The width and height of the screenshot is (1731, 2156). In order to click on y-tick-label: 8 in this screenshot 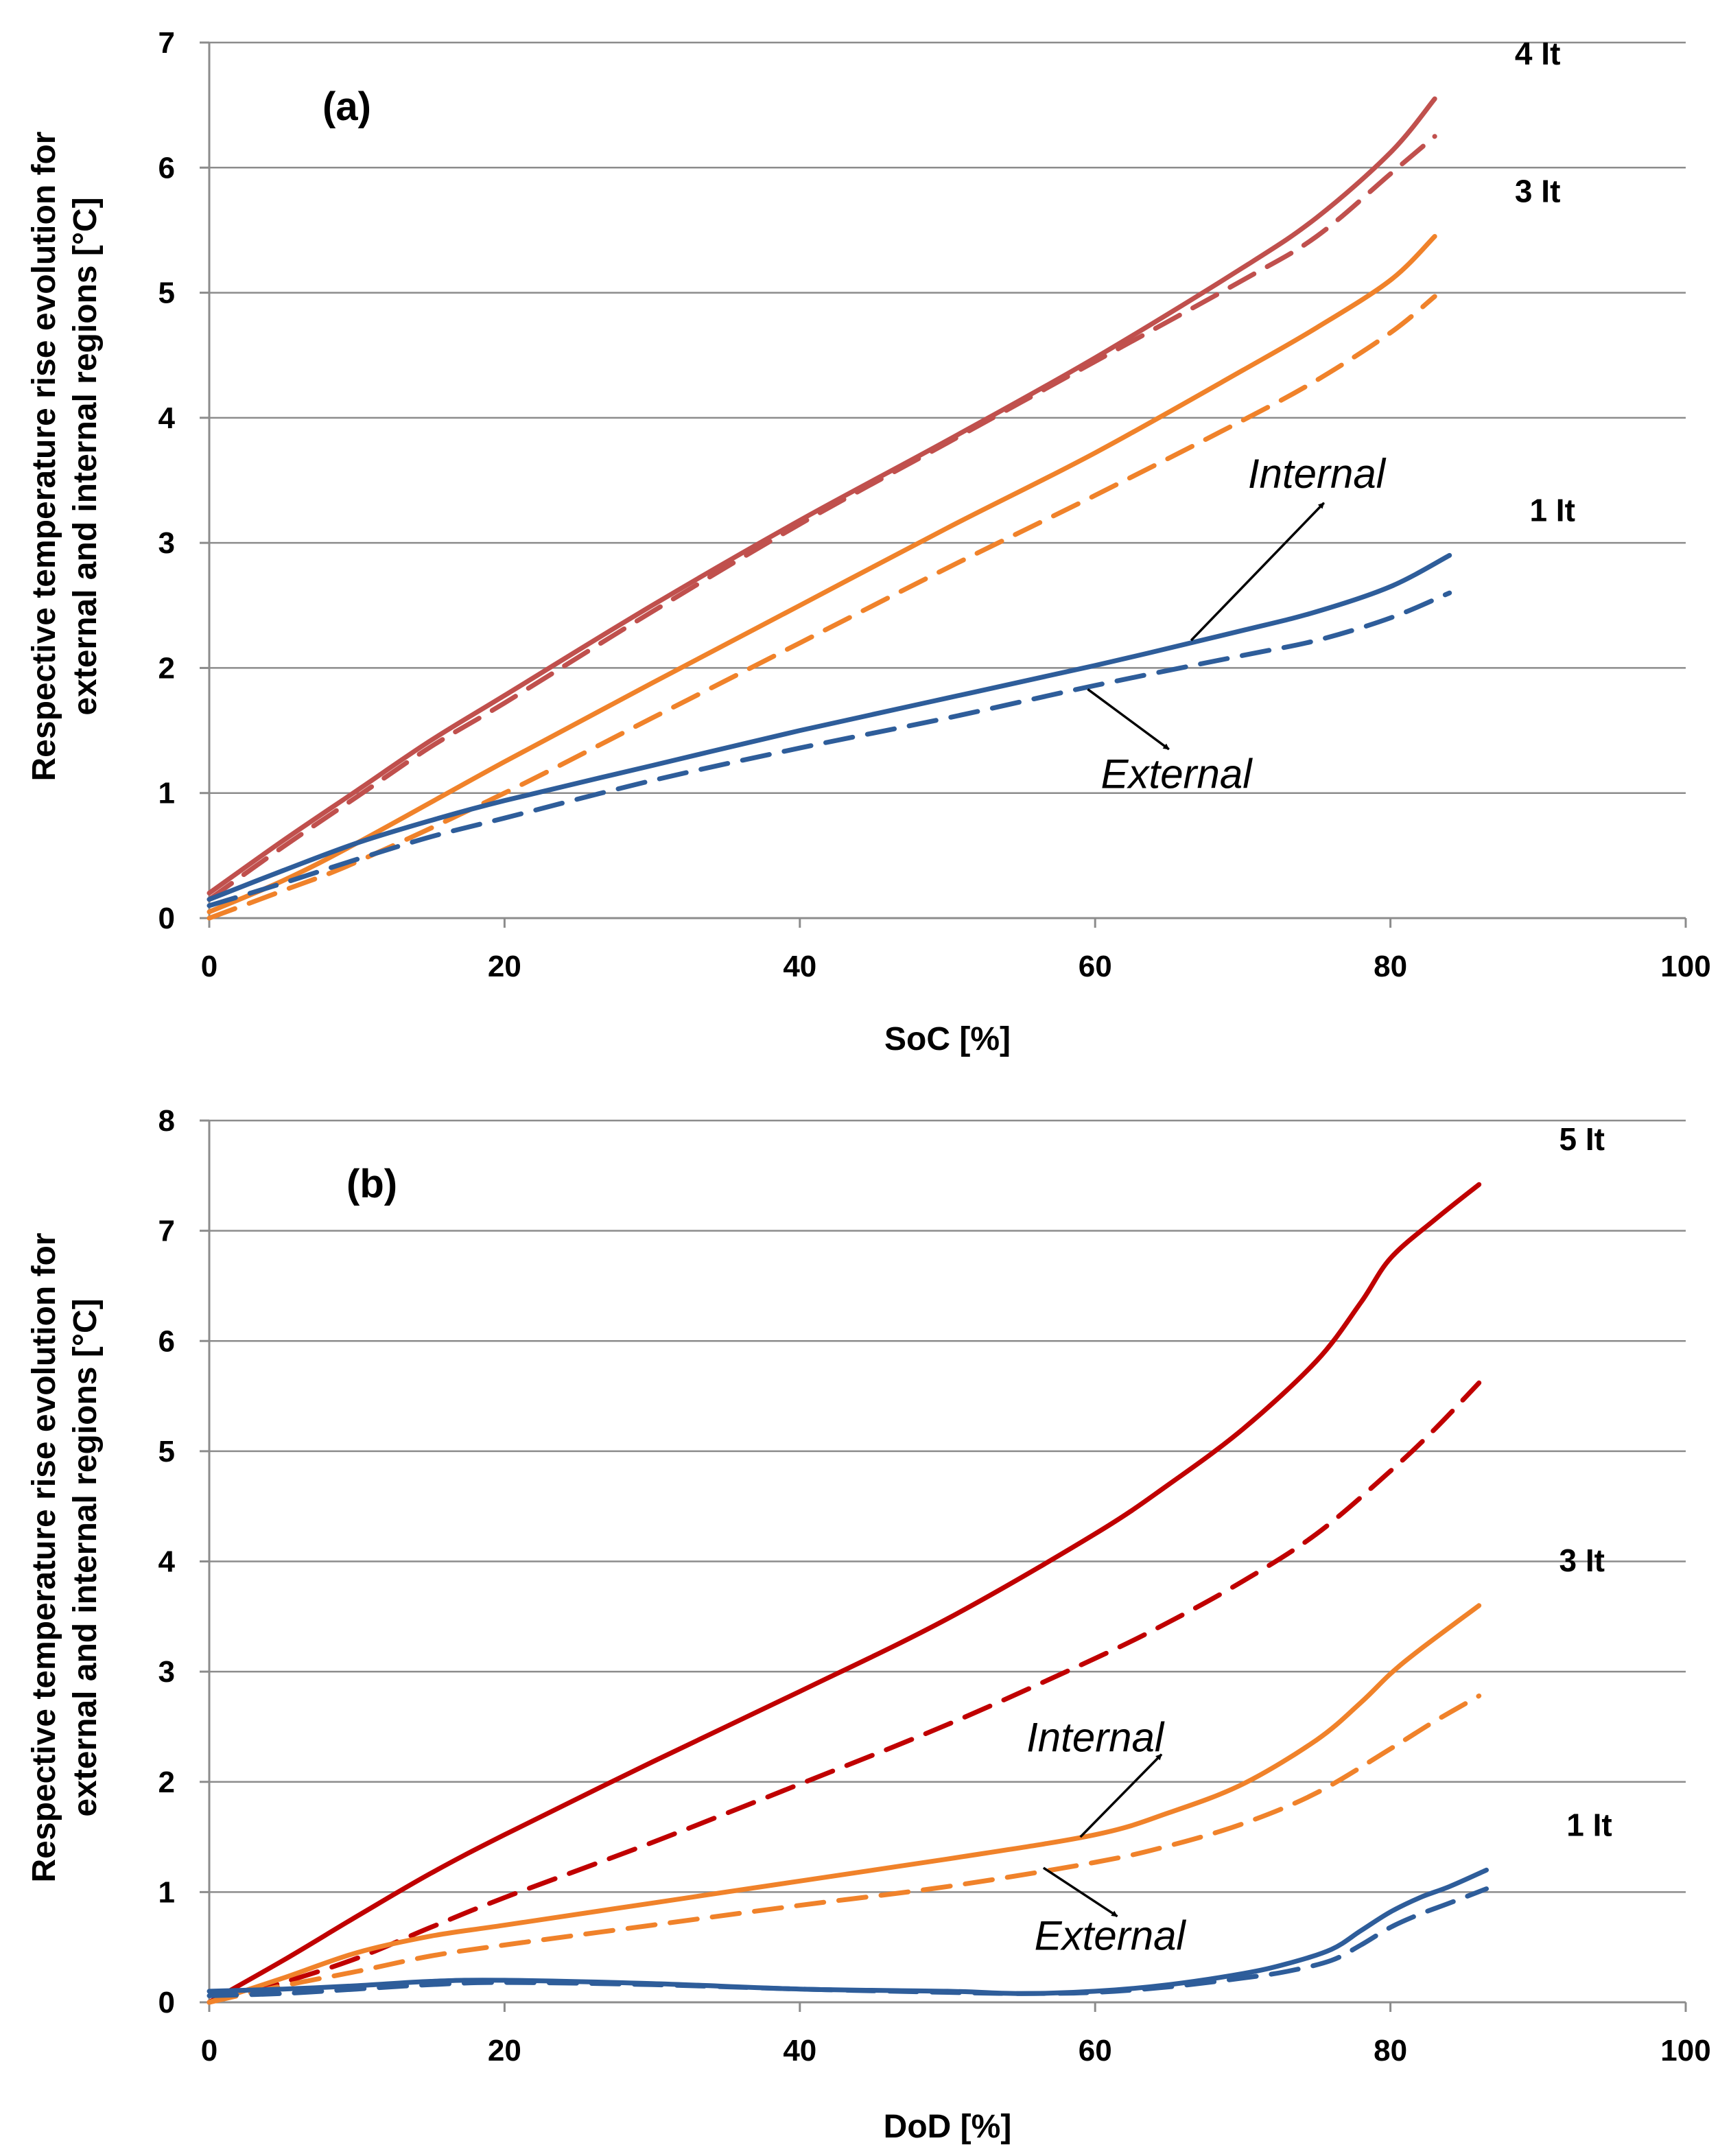, I will do `click(166, 1121)`.